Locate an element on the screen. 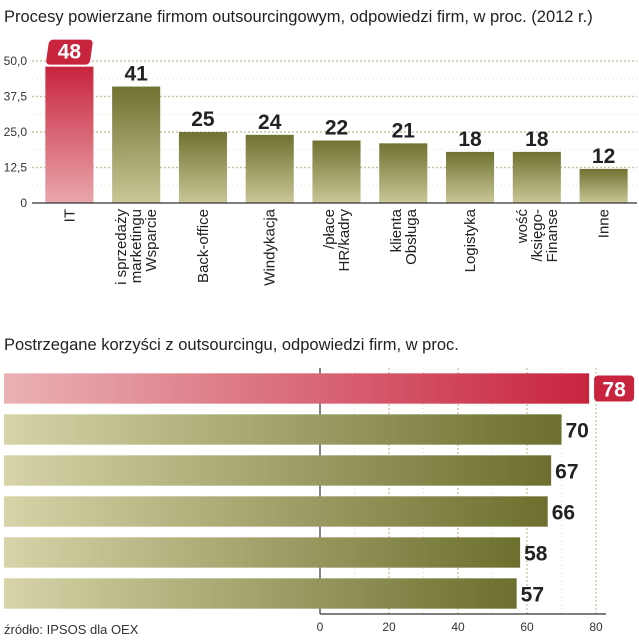  chart1-category-label: Back-office is located at coordinates (203, 246).